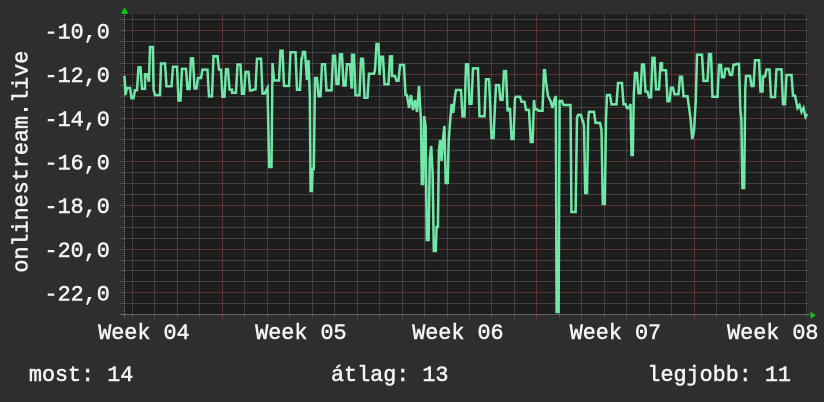  Describe the element at coordinates (77, 76) in the screenshot. I see `svg-text: -12,0` at that location.